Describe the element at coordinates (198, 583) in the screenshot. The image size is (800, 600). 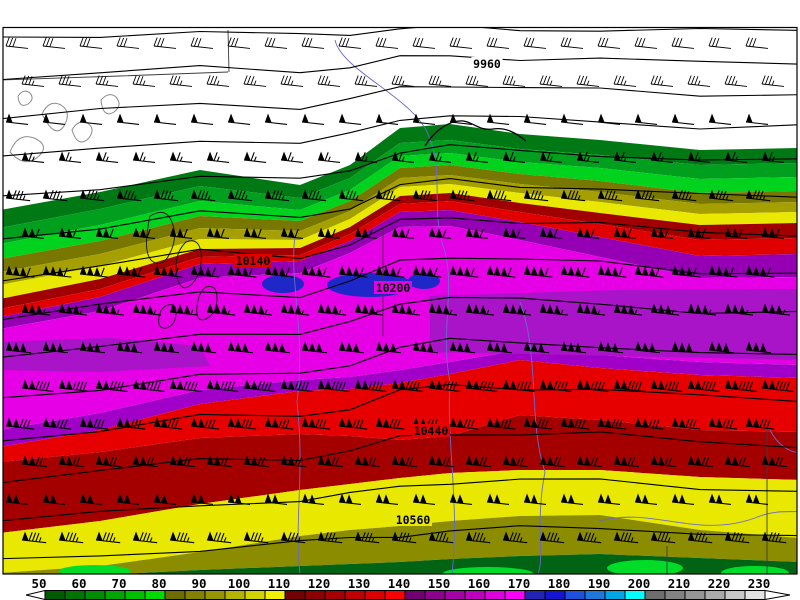
I see `colorbar-tick-label: 90` at that location.